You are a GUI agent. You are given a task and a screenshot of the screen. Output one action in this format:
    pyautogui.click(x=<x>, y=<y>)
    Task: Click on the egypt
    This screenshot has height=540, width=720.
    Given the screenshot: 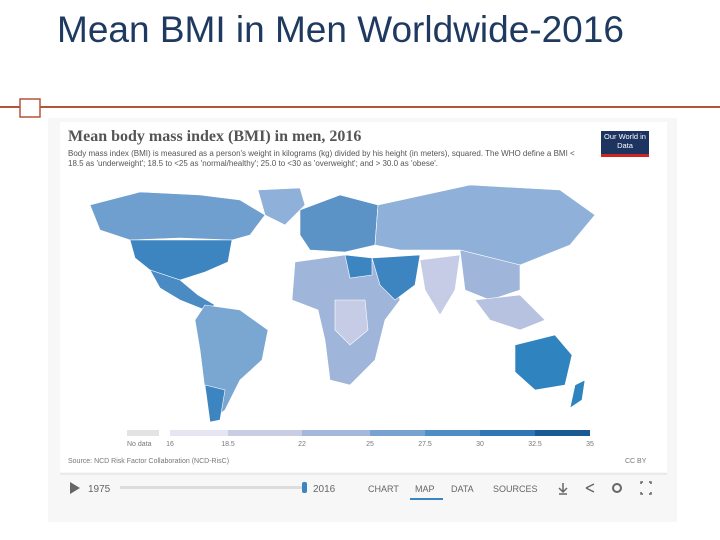 What is the action you would take?
    pyautogui.click(x=358, y=266)
    